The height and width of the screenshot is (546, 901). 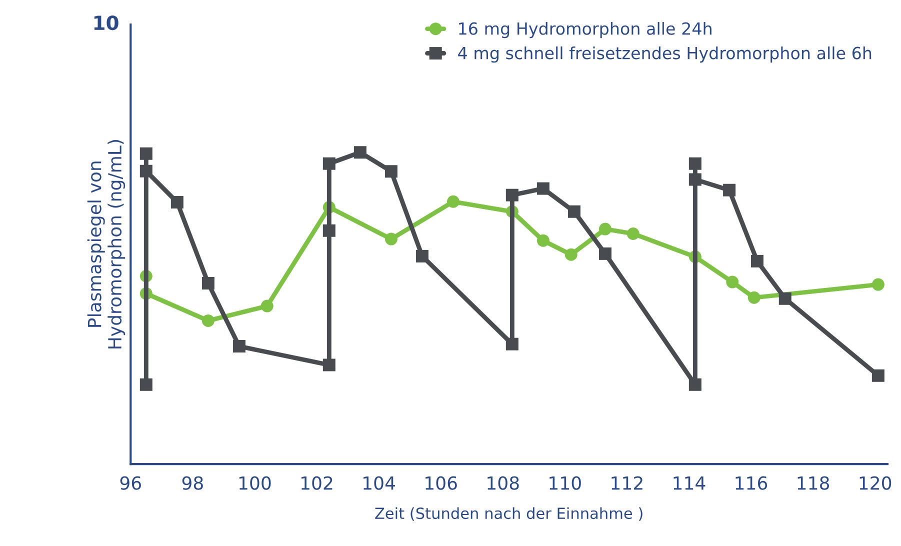 What do you see at coordinates (106, 244) in the screenshot?
I see `y-axis-title: Plasmaspiegel von Hydromorphon (ng/mL)` at bounding box center [106, 244].